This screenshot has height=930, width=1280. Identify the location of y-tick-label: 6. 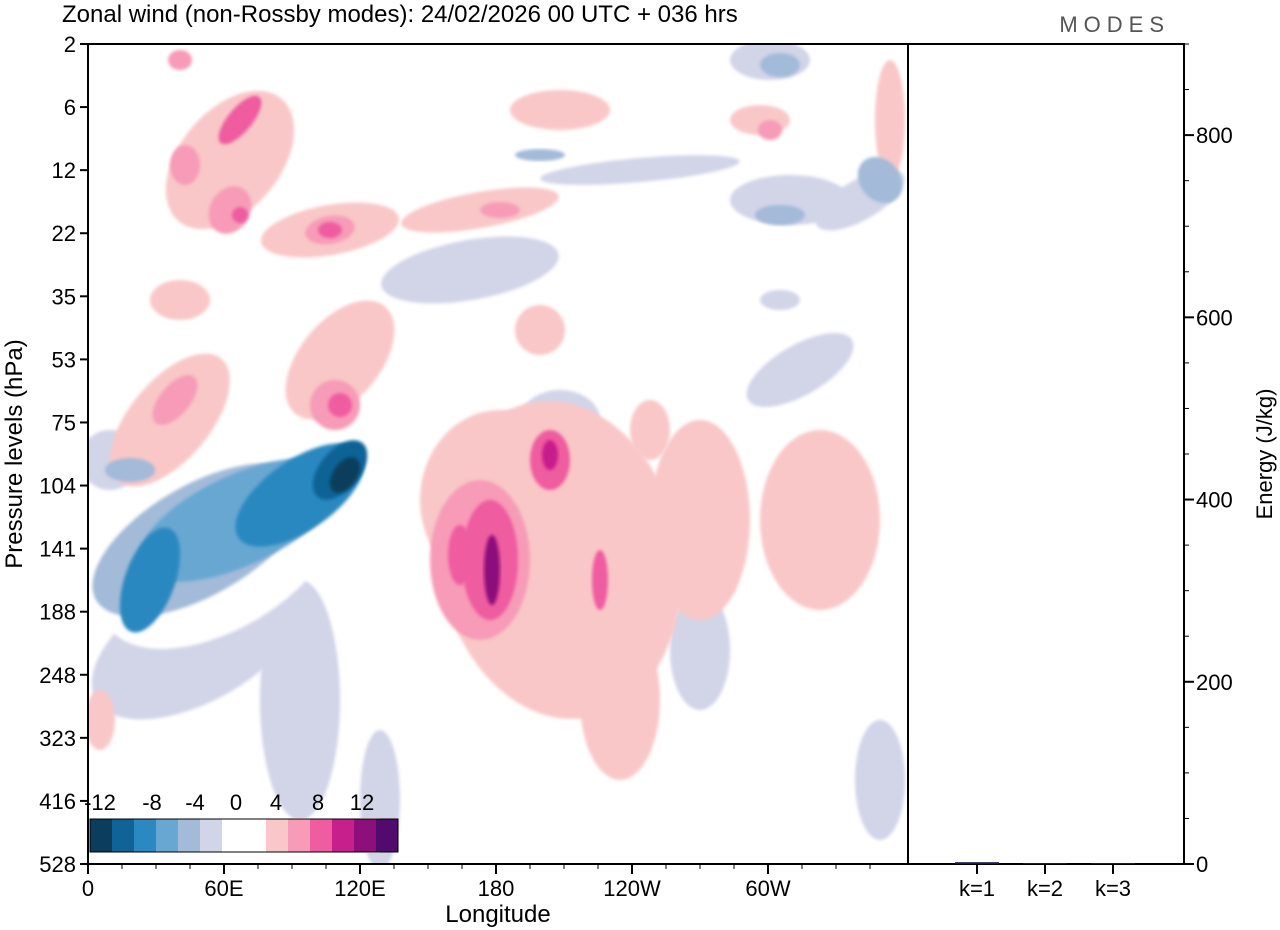
(70, 107).